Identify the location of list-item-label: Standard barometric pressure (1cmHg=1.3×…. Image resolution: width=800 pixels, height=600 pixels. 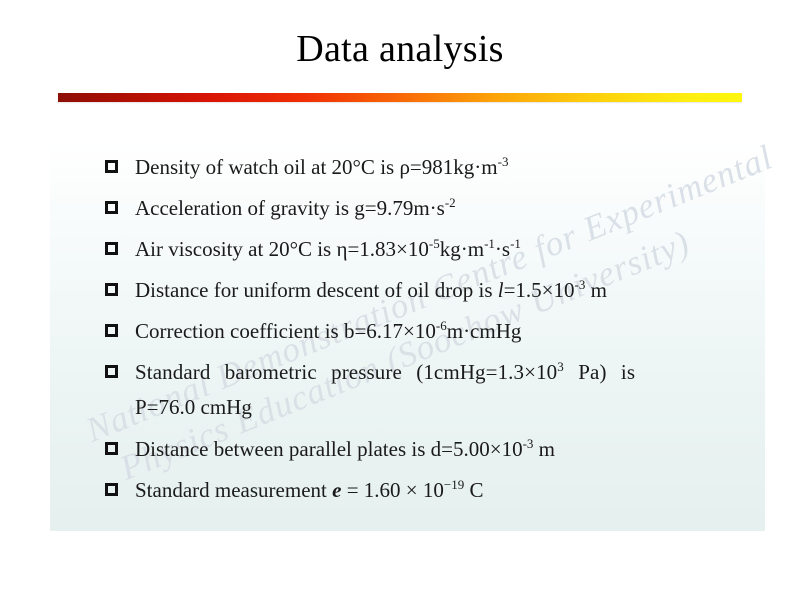
(385, 371).